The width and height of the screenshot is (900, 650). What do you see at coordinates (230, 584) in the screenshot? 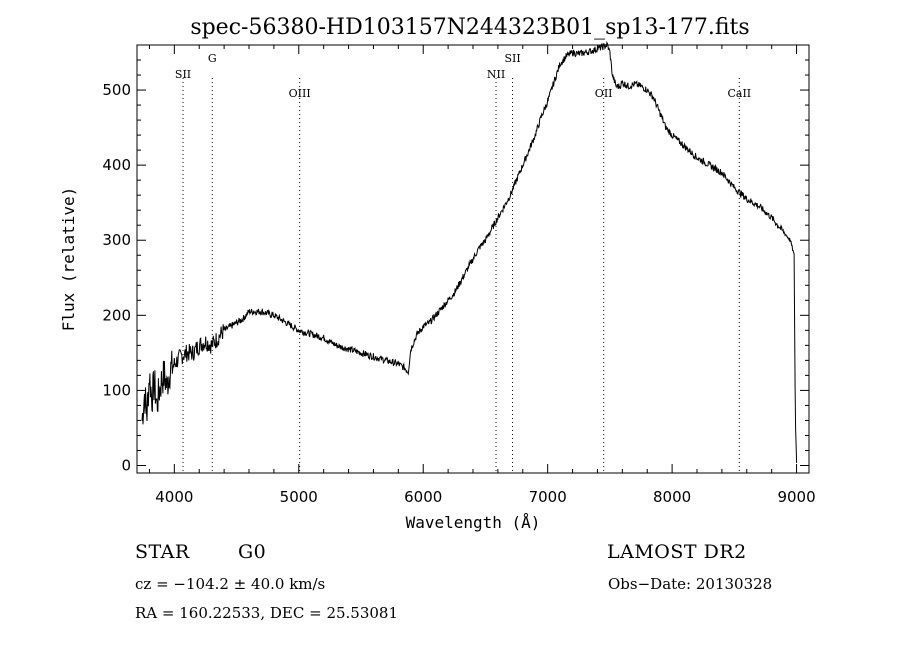
I see `redshift-info: cz = −104.2 ± 40.0 km/s` at bounding box center [230, 584].